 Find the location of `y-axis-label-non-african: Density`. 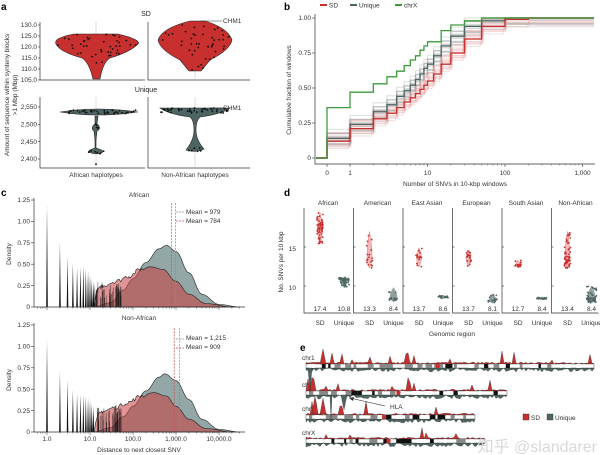

y-axis-label-non-african: Density is located at coordinates (9, 379).